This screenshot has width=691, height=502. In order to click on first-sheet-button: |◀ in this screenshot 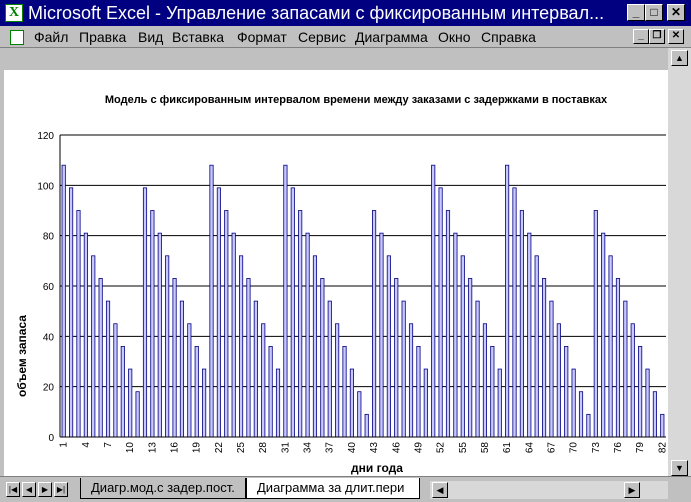, I will do `click(13, 489)`.